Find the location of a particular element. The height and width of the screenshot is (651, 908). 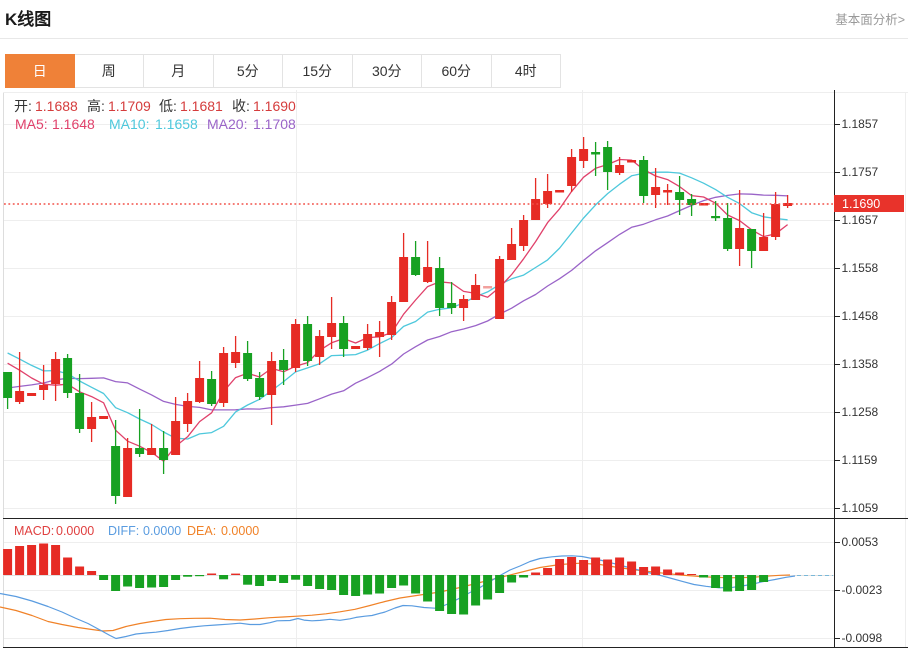

svg-text: 1.1358 is located at coordinates (860, 364).